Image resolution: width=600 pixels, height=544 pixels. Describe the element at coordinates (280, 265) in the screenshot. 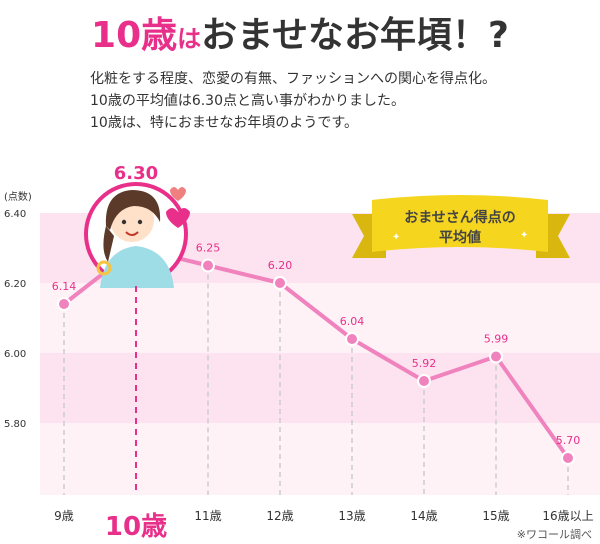

I see `data-label: 6.20` at that location.